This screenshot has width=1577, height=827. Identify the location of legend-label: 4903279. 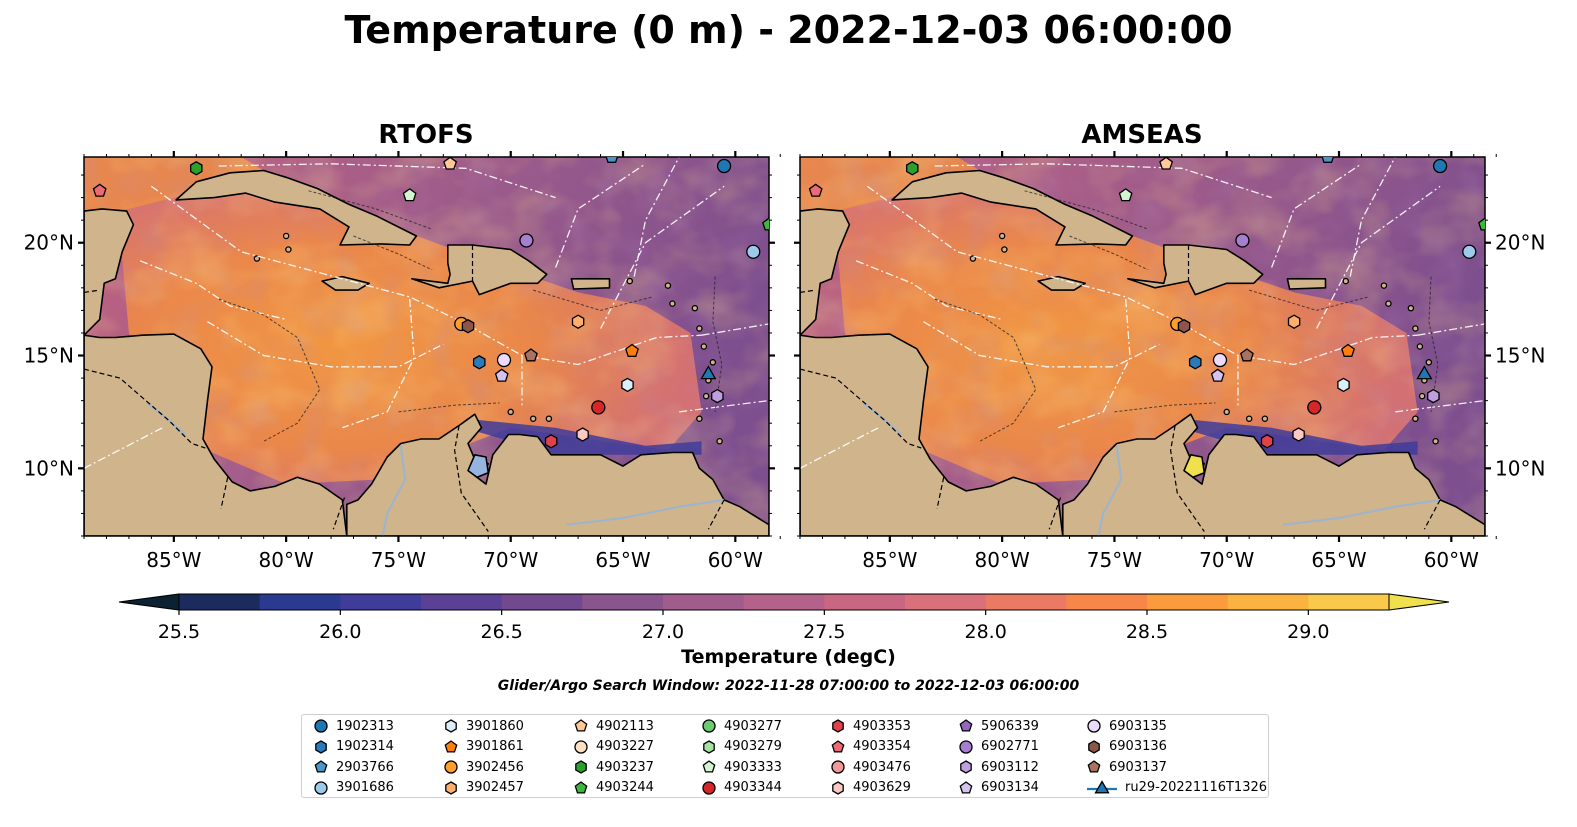
(753, 746).